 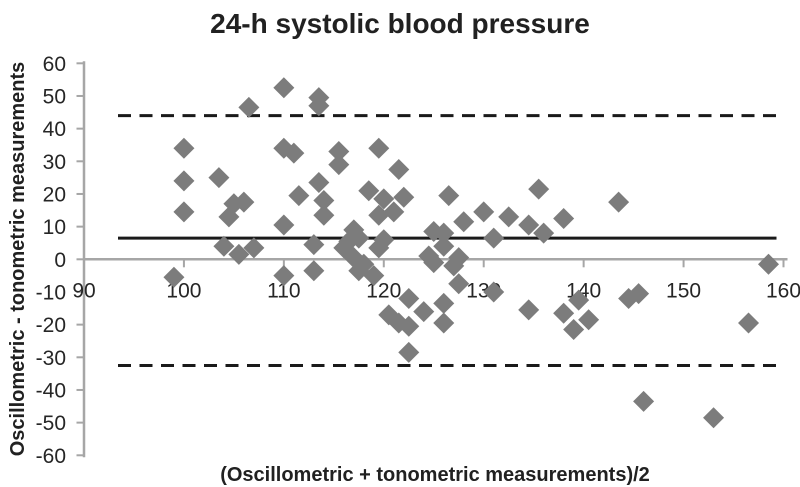 What do you see at coordinates (83, 290) in the screenshot?
I see `x-tick-label: 90` at bounding box center [83, 290].